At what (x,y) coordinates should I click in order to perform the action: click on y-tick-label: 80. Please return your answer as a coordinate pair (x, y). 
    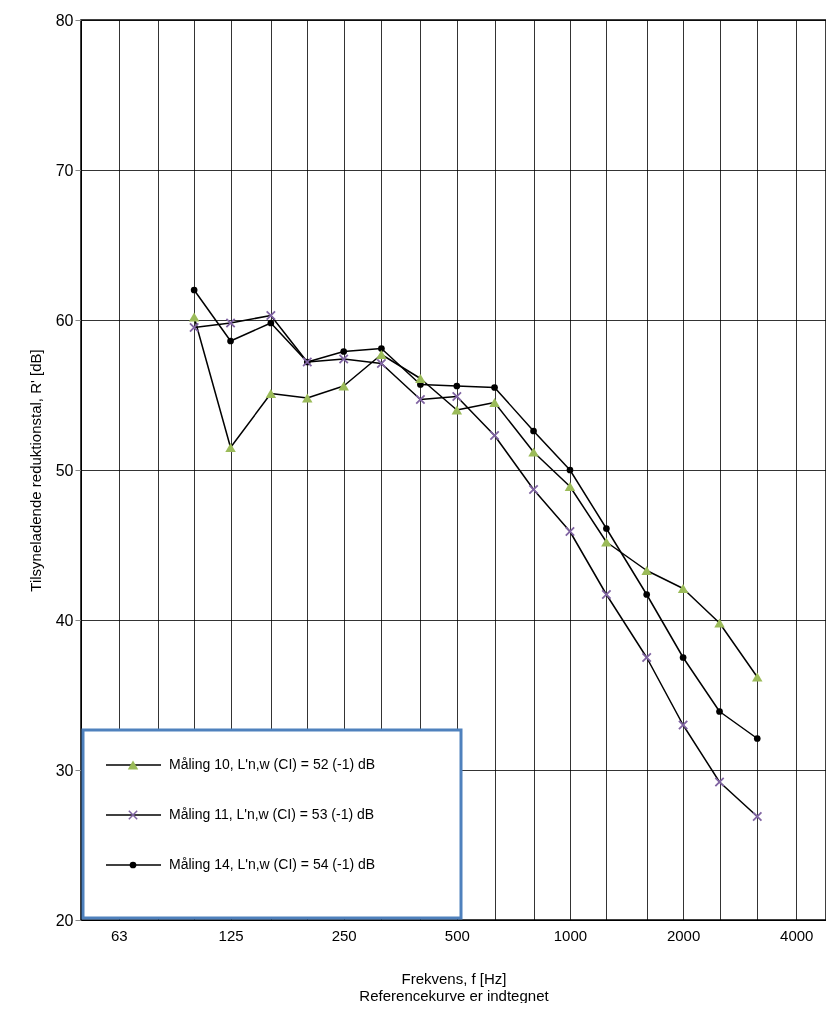
    Looking at the image, I should click on (64, 20).